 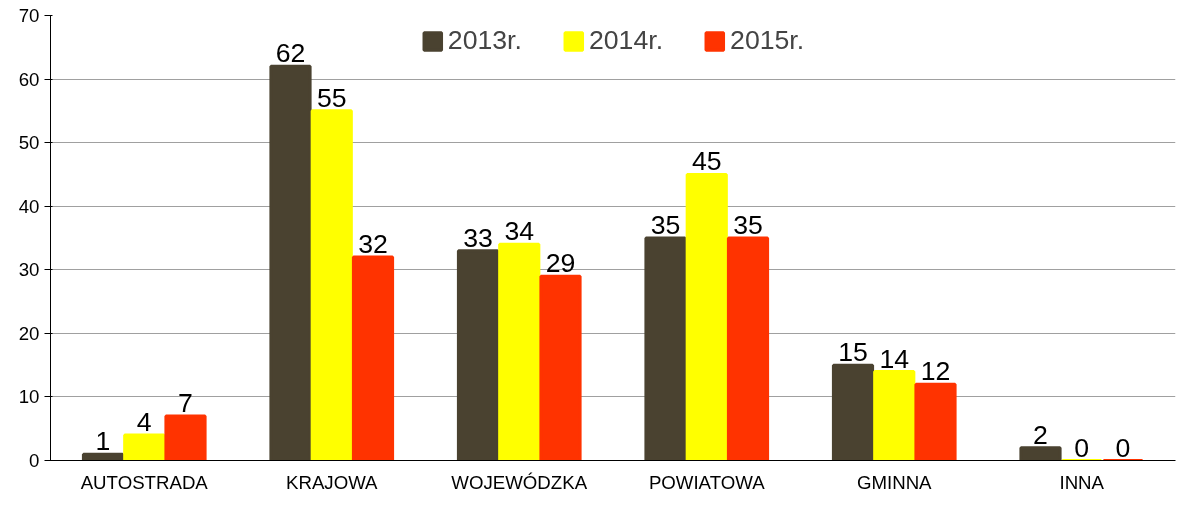 I want to click on data-label: 15, so click(x=853, y=352).